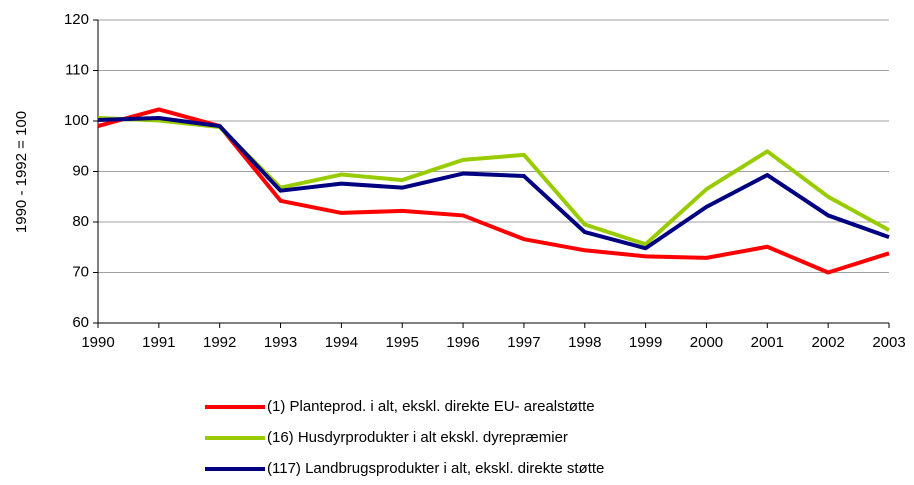 Image resolution: width=914 pixels, height=485 pixels. Describe the element at coordinates (280, 342) in the screenshot. I see `x-tick-label: 1993` at that location.